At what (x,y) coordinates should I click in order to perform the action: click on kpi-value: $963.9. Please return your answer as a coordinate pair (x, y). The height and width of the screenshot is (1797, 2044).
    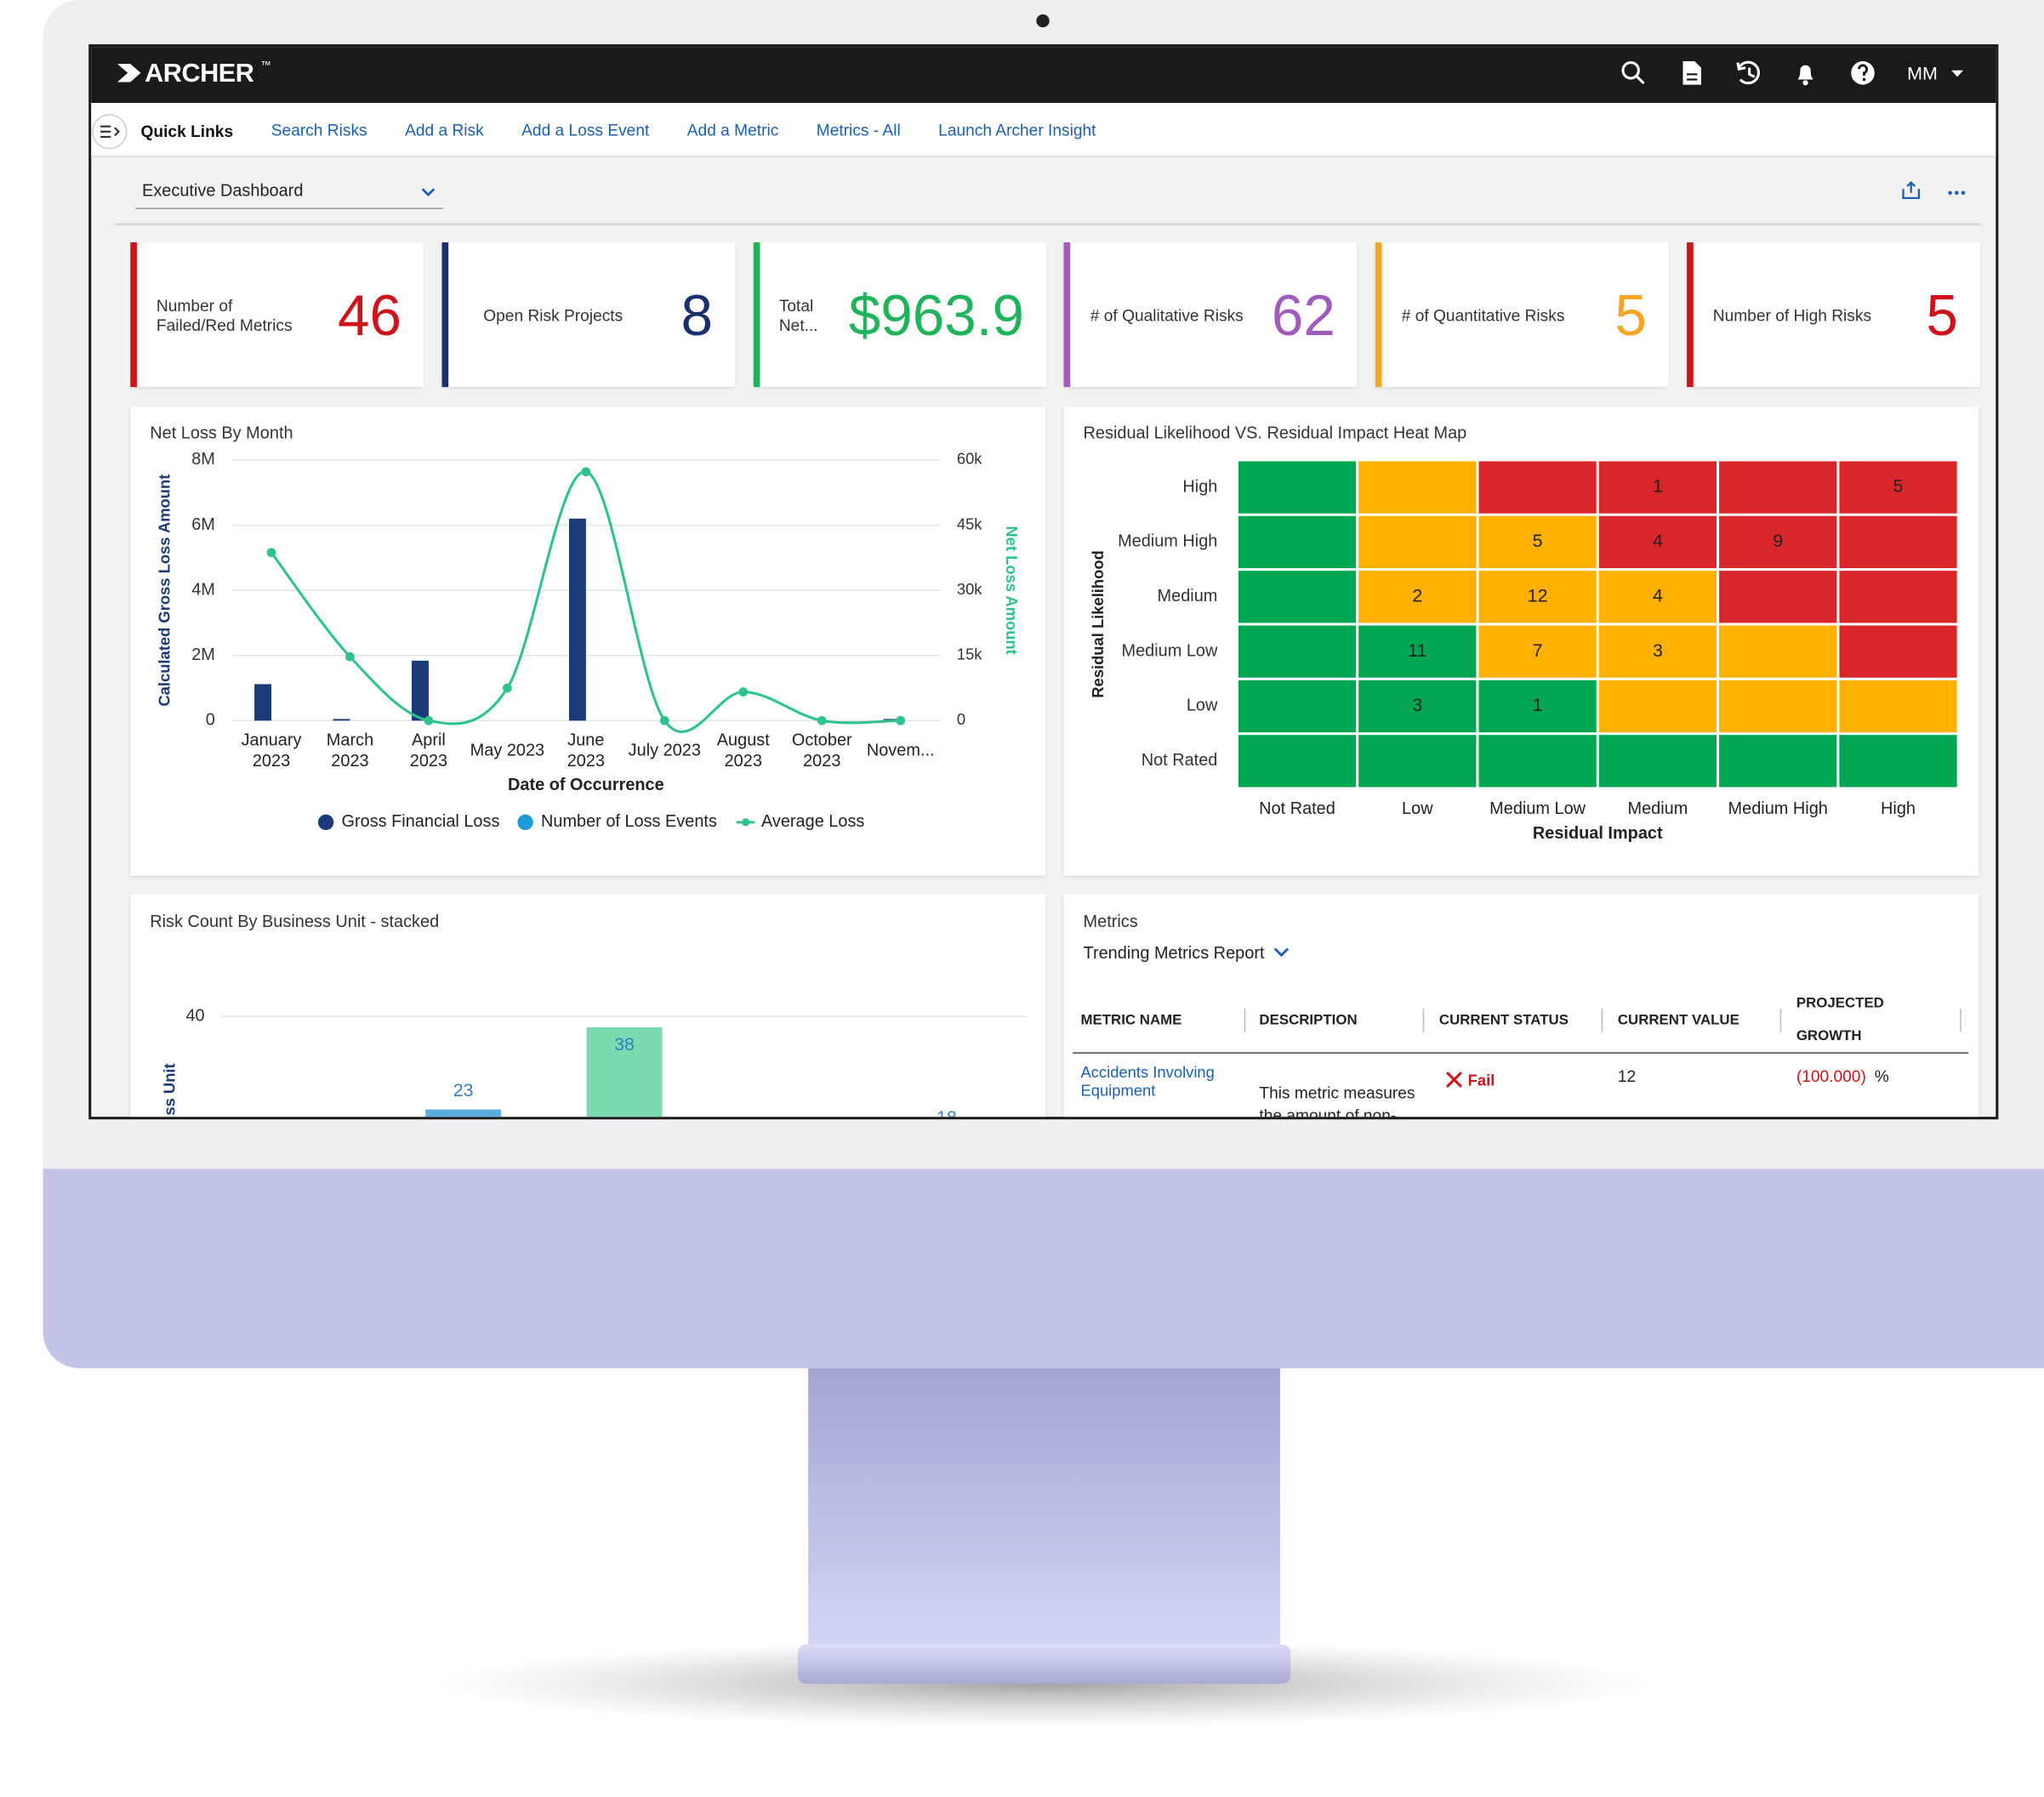
    Looking at the image, I should click on (936, 316).